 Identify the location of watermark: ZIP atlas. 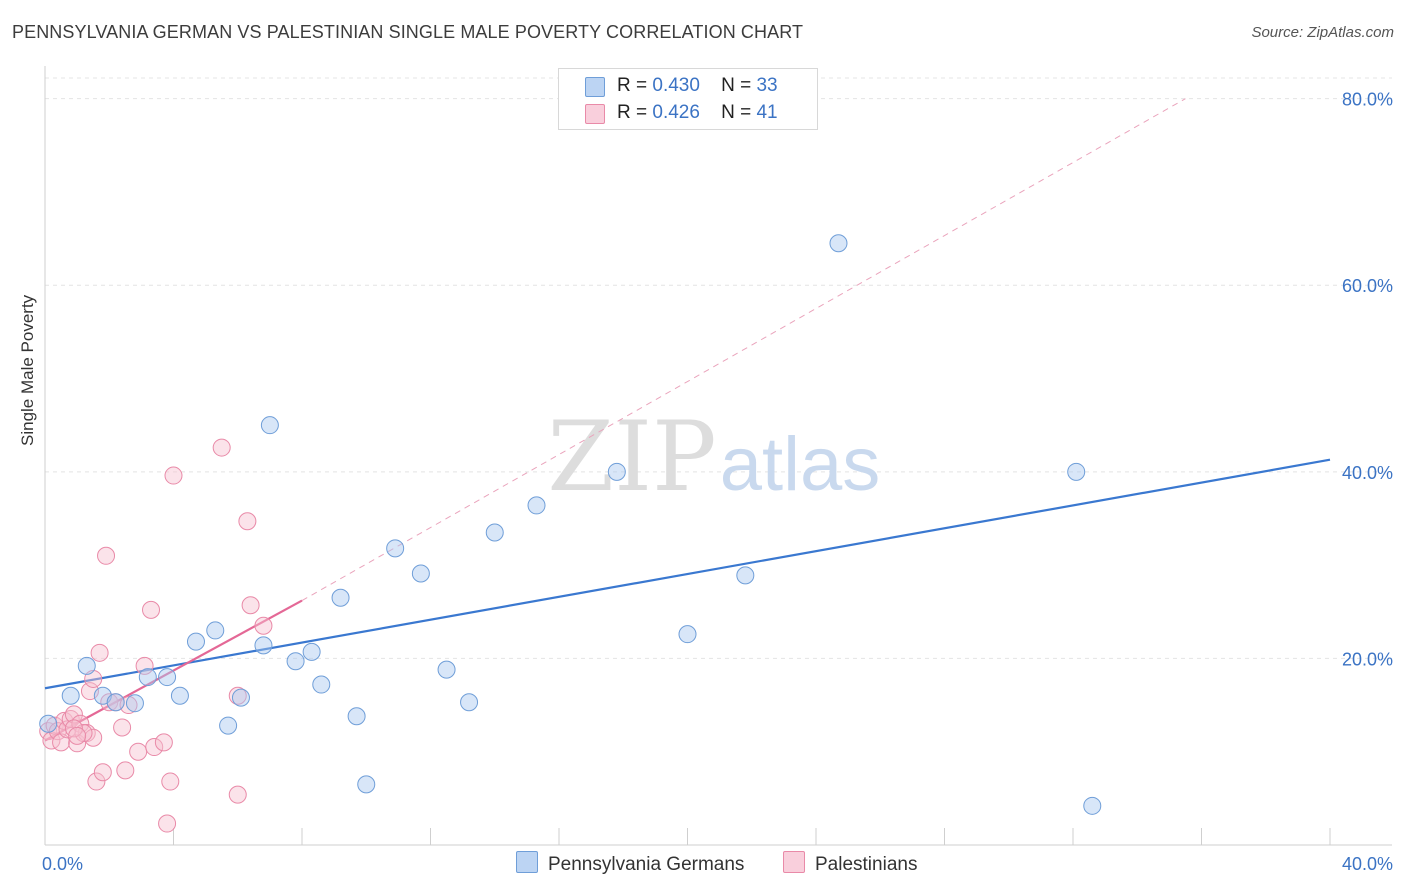
(713, 457).